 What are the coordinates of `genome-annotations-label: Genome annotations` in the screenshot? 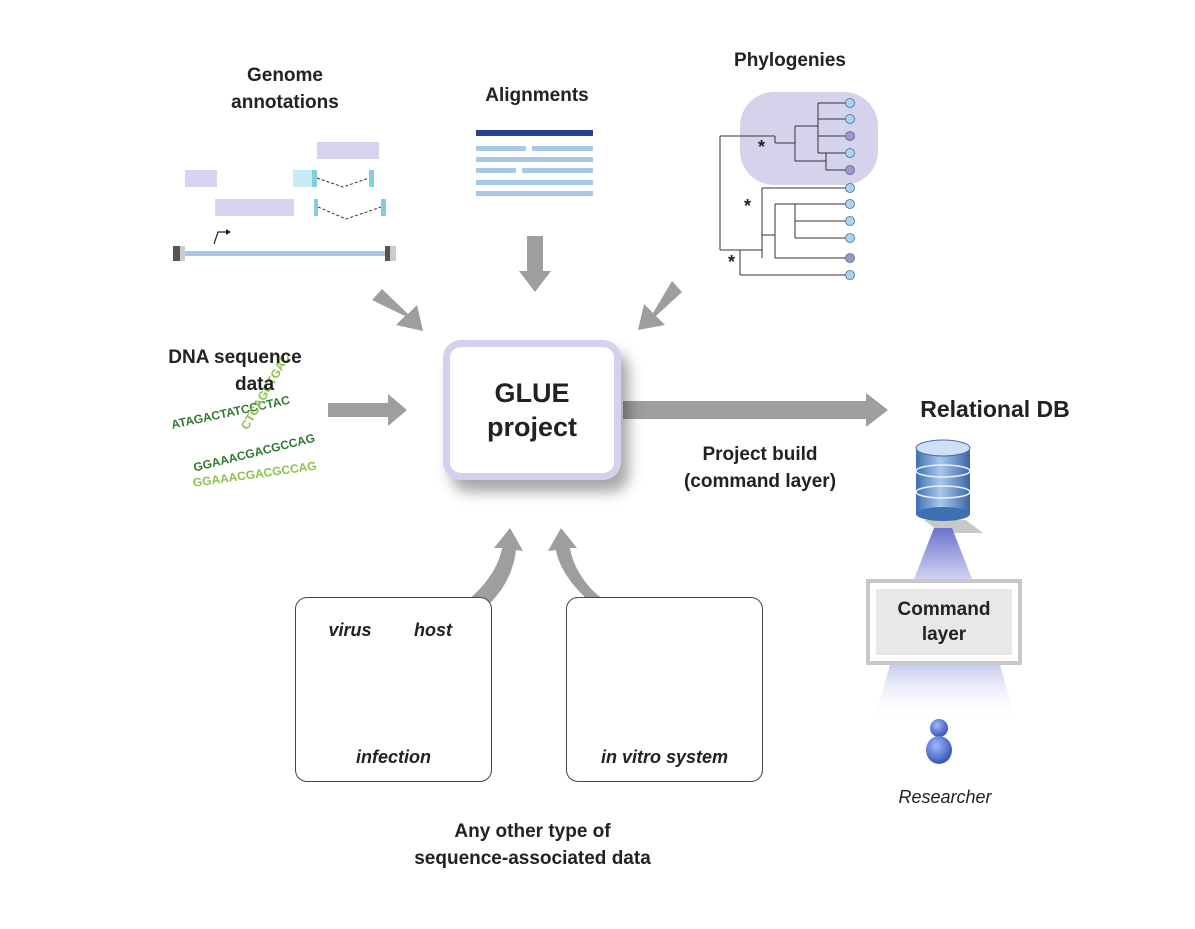 It's located at (285, 89).